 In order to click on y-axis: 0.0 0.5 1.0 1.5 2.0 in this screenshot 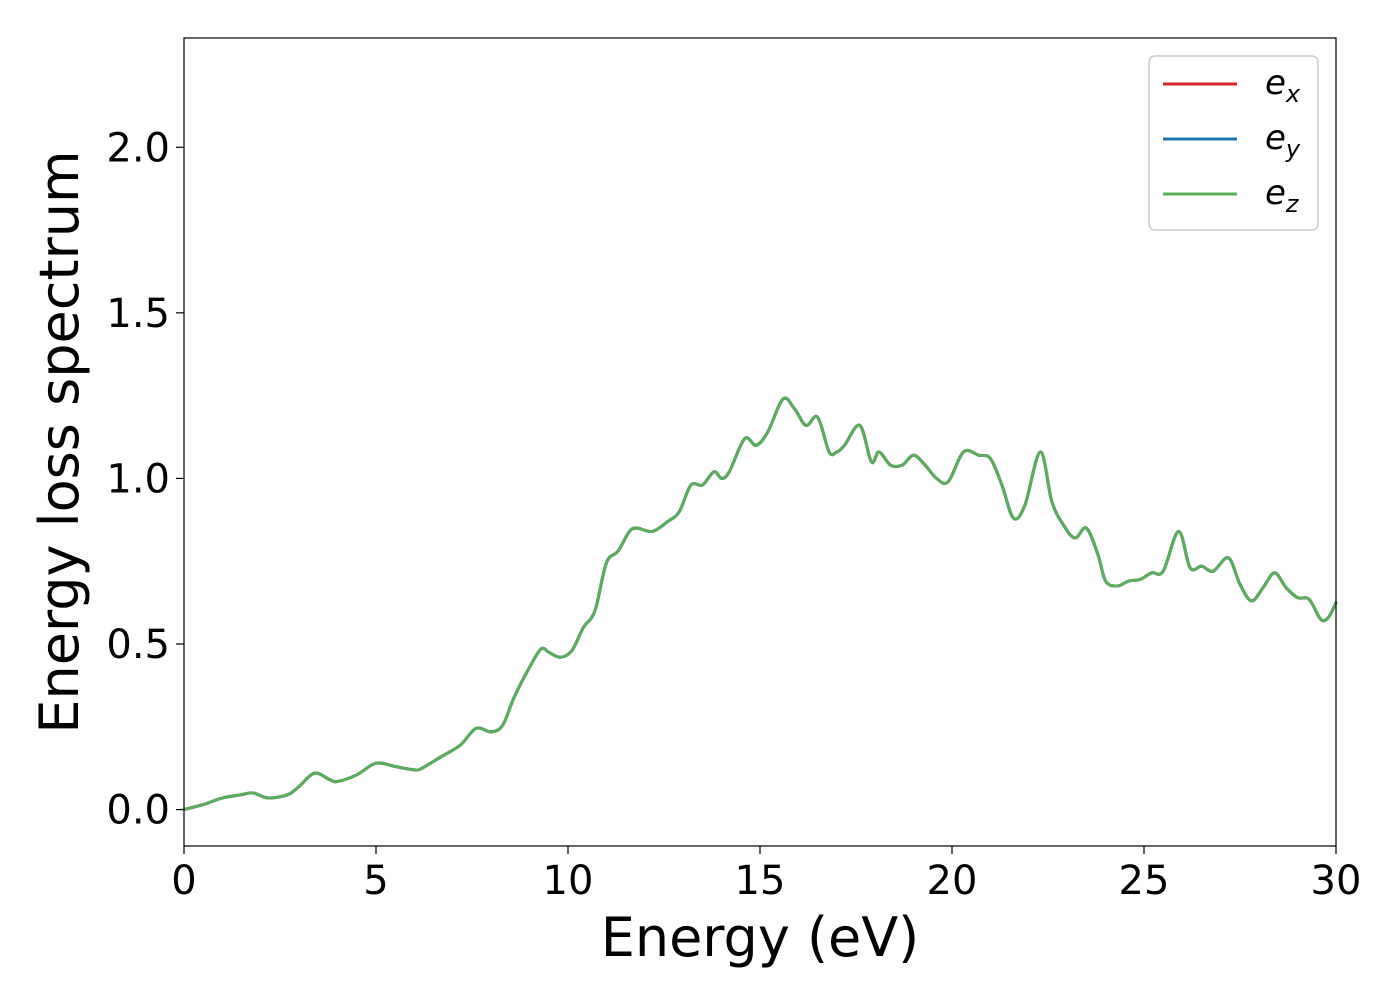, I will do `click(145, 479)`.